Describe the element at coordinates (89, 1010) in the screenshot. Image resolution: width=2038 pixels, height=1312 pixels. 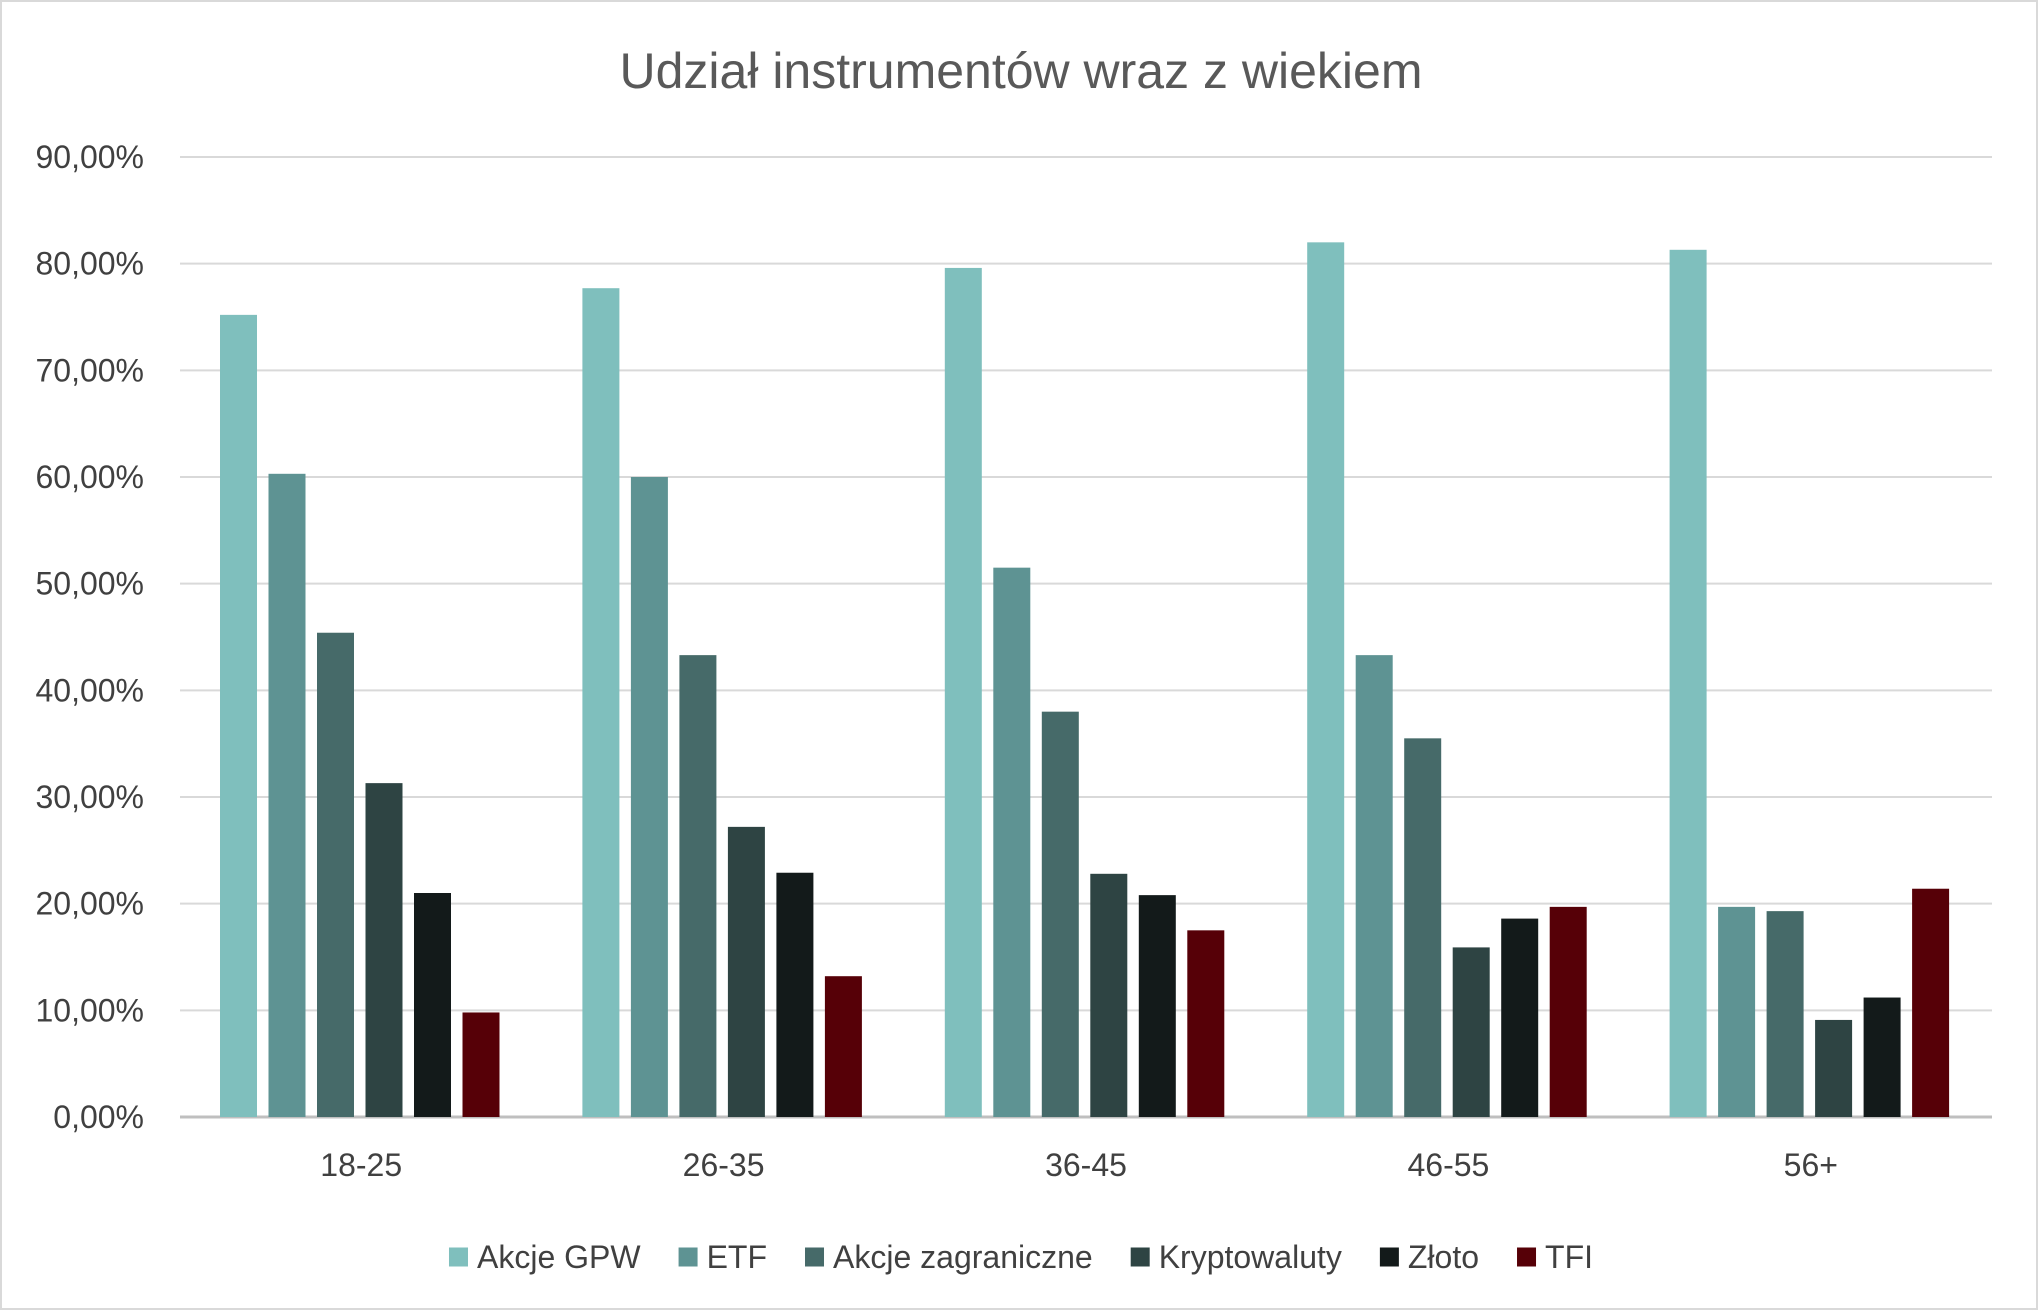
I see `y-tick-label: 10,00%` at that location.